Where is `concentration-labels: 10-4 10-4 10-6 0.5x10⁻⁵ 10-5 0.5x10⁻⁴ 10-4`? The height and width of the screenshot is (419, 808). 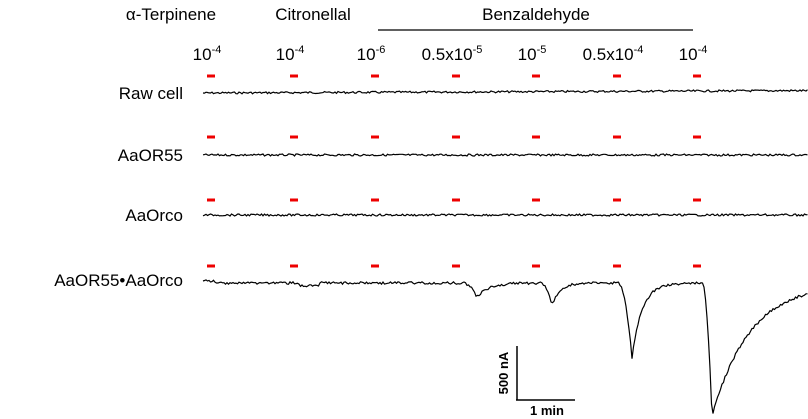 concentration-labels: 10-4 10-4 10-6 0.5x10⁻⁵ 10-5 0.5x10⁻⁴ 10-4 is located at coordinates (450, 54).